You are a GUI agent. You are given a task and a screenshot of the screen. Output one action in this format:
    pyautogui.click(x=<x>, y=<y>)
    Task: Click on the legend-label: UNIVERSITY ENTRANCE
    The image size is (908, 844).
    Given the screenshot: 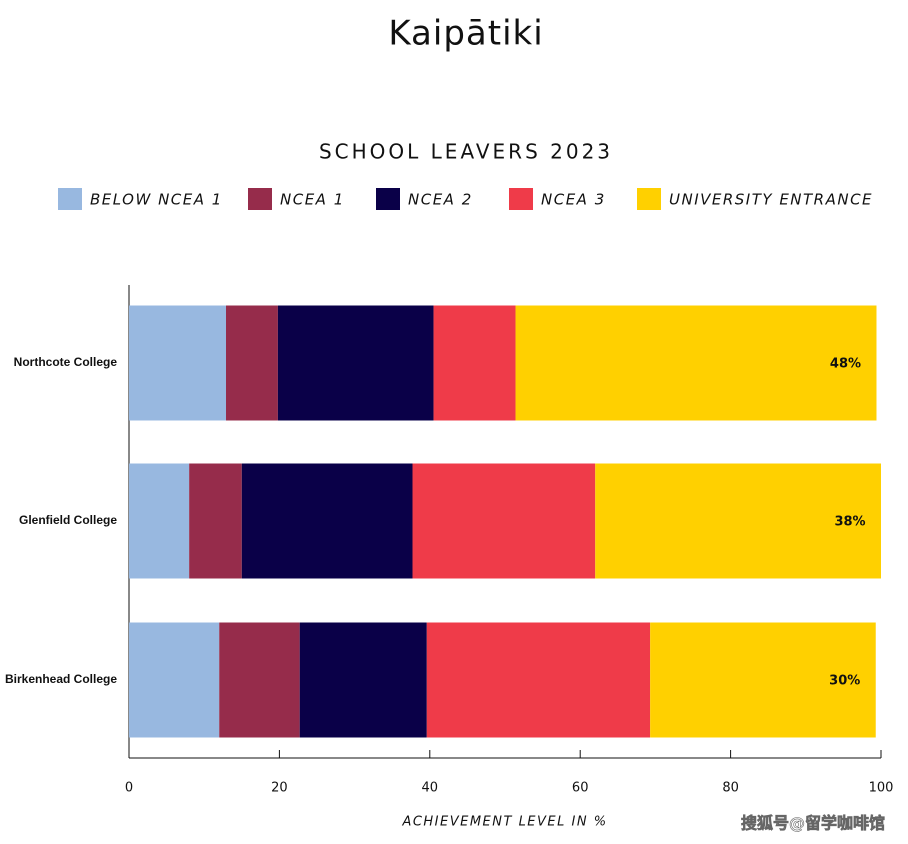 What is the action you would take?
    pyautogui.click(x=771, y=200)
    